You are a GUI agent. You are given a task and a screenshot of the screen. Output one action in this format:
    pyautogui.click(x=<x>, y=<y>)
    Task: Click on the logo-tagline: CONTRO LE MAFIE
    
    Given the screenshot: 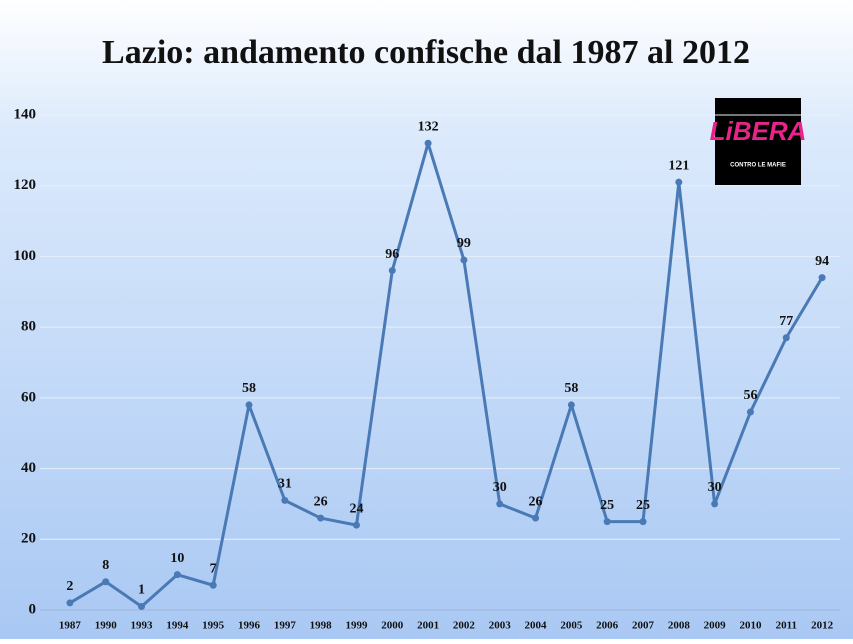 What is the action you would take?
    pyautogui.click(x=758, y=166)
    